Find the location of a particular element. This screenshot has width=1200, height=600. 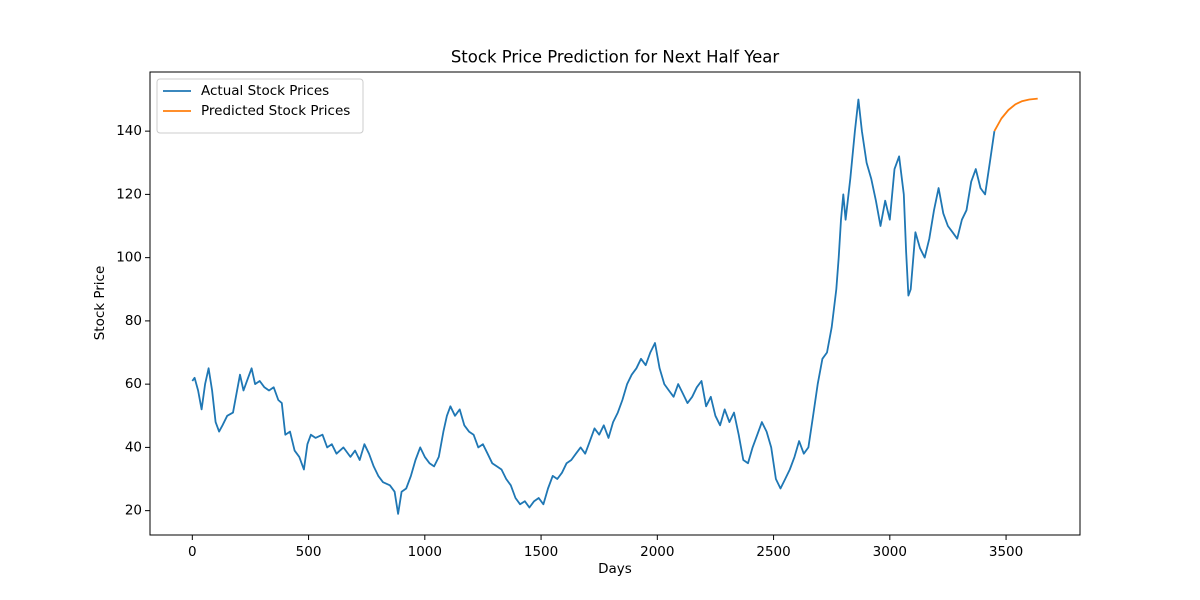

x-axis-label: Days is located at coordinates (615, 569).